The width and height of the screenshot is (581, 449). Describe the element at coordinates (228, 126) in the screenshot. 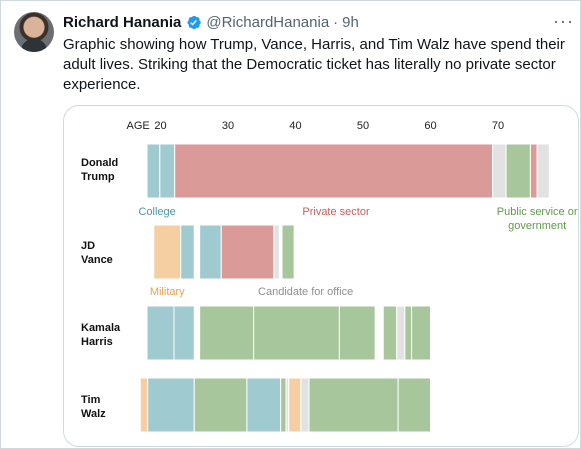

I see `x-tick-label-30: 30` at that location.